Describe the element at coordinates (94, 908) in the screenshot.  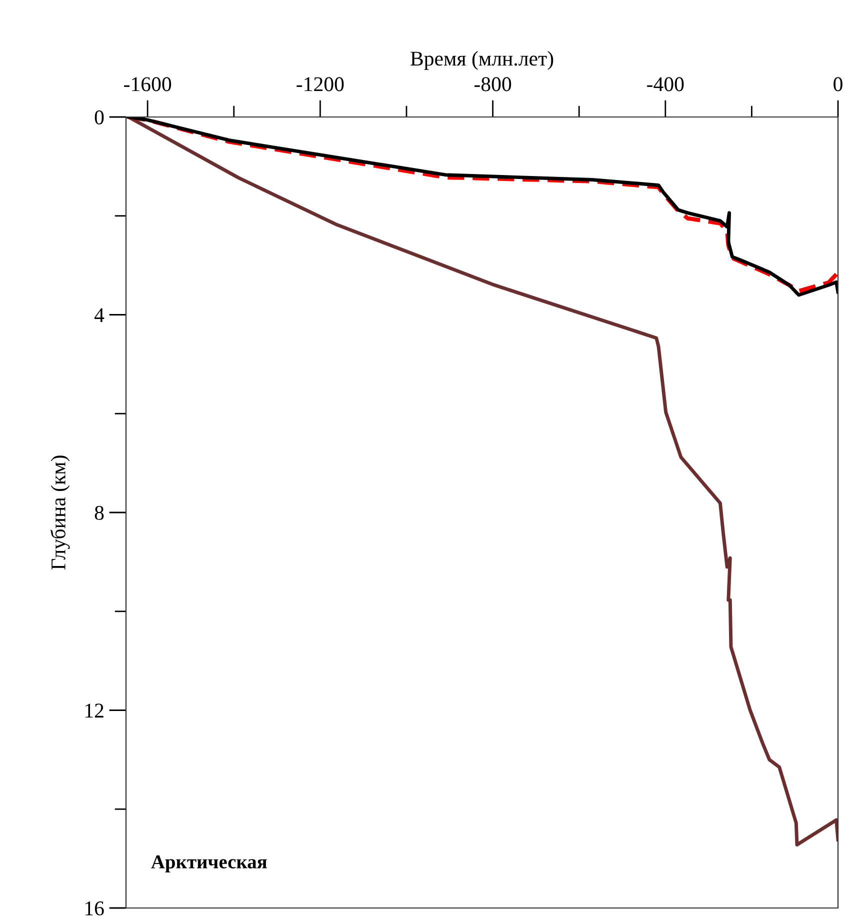
I see `y-tick-label: 16` at that location.